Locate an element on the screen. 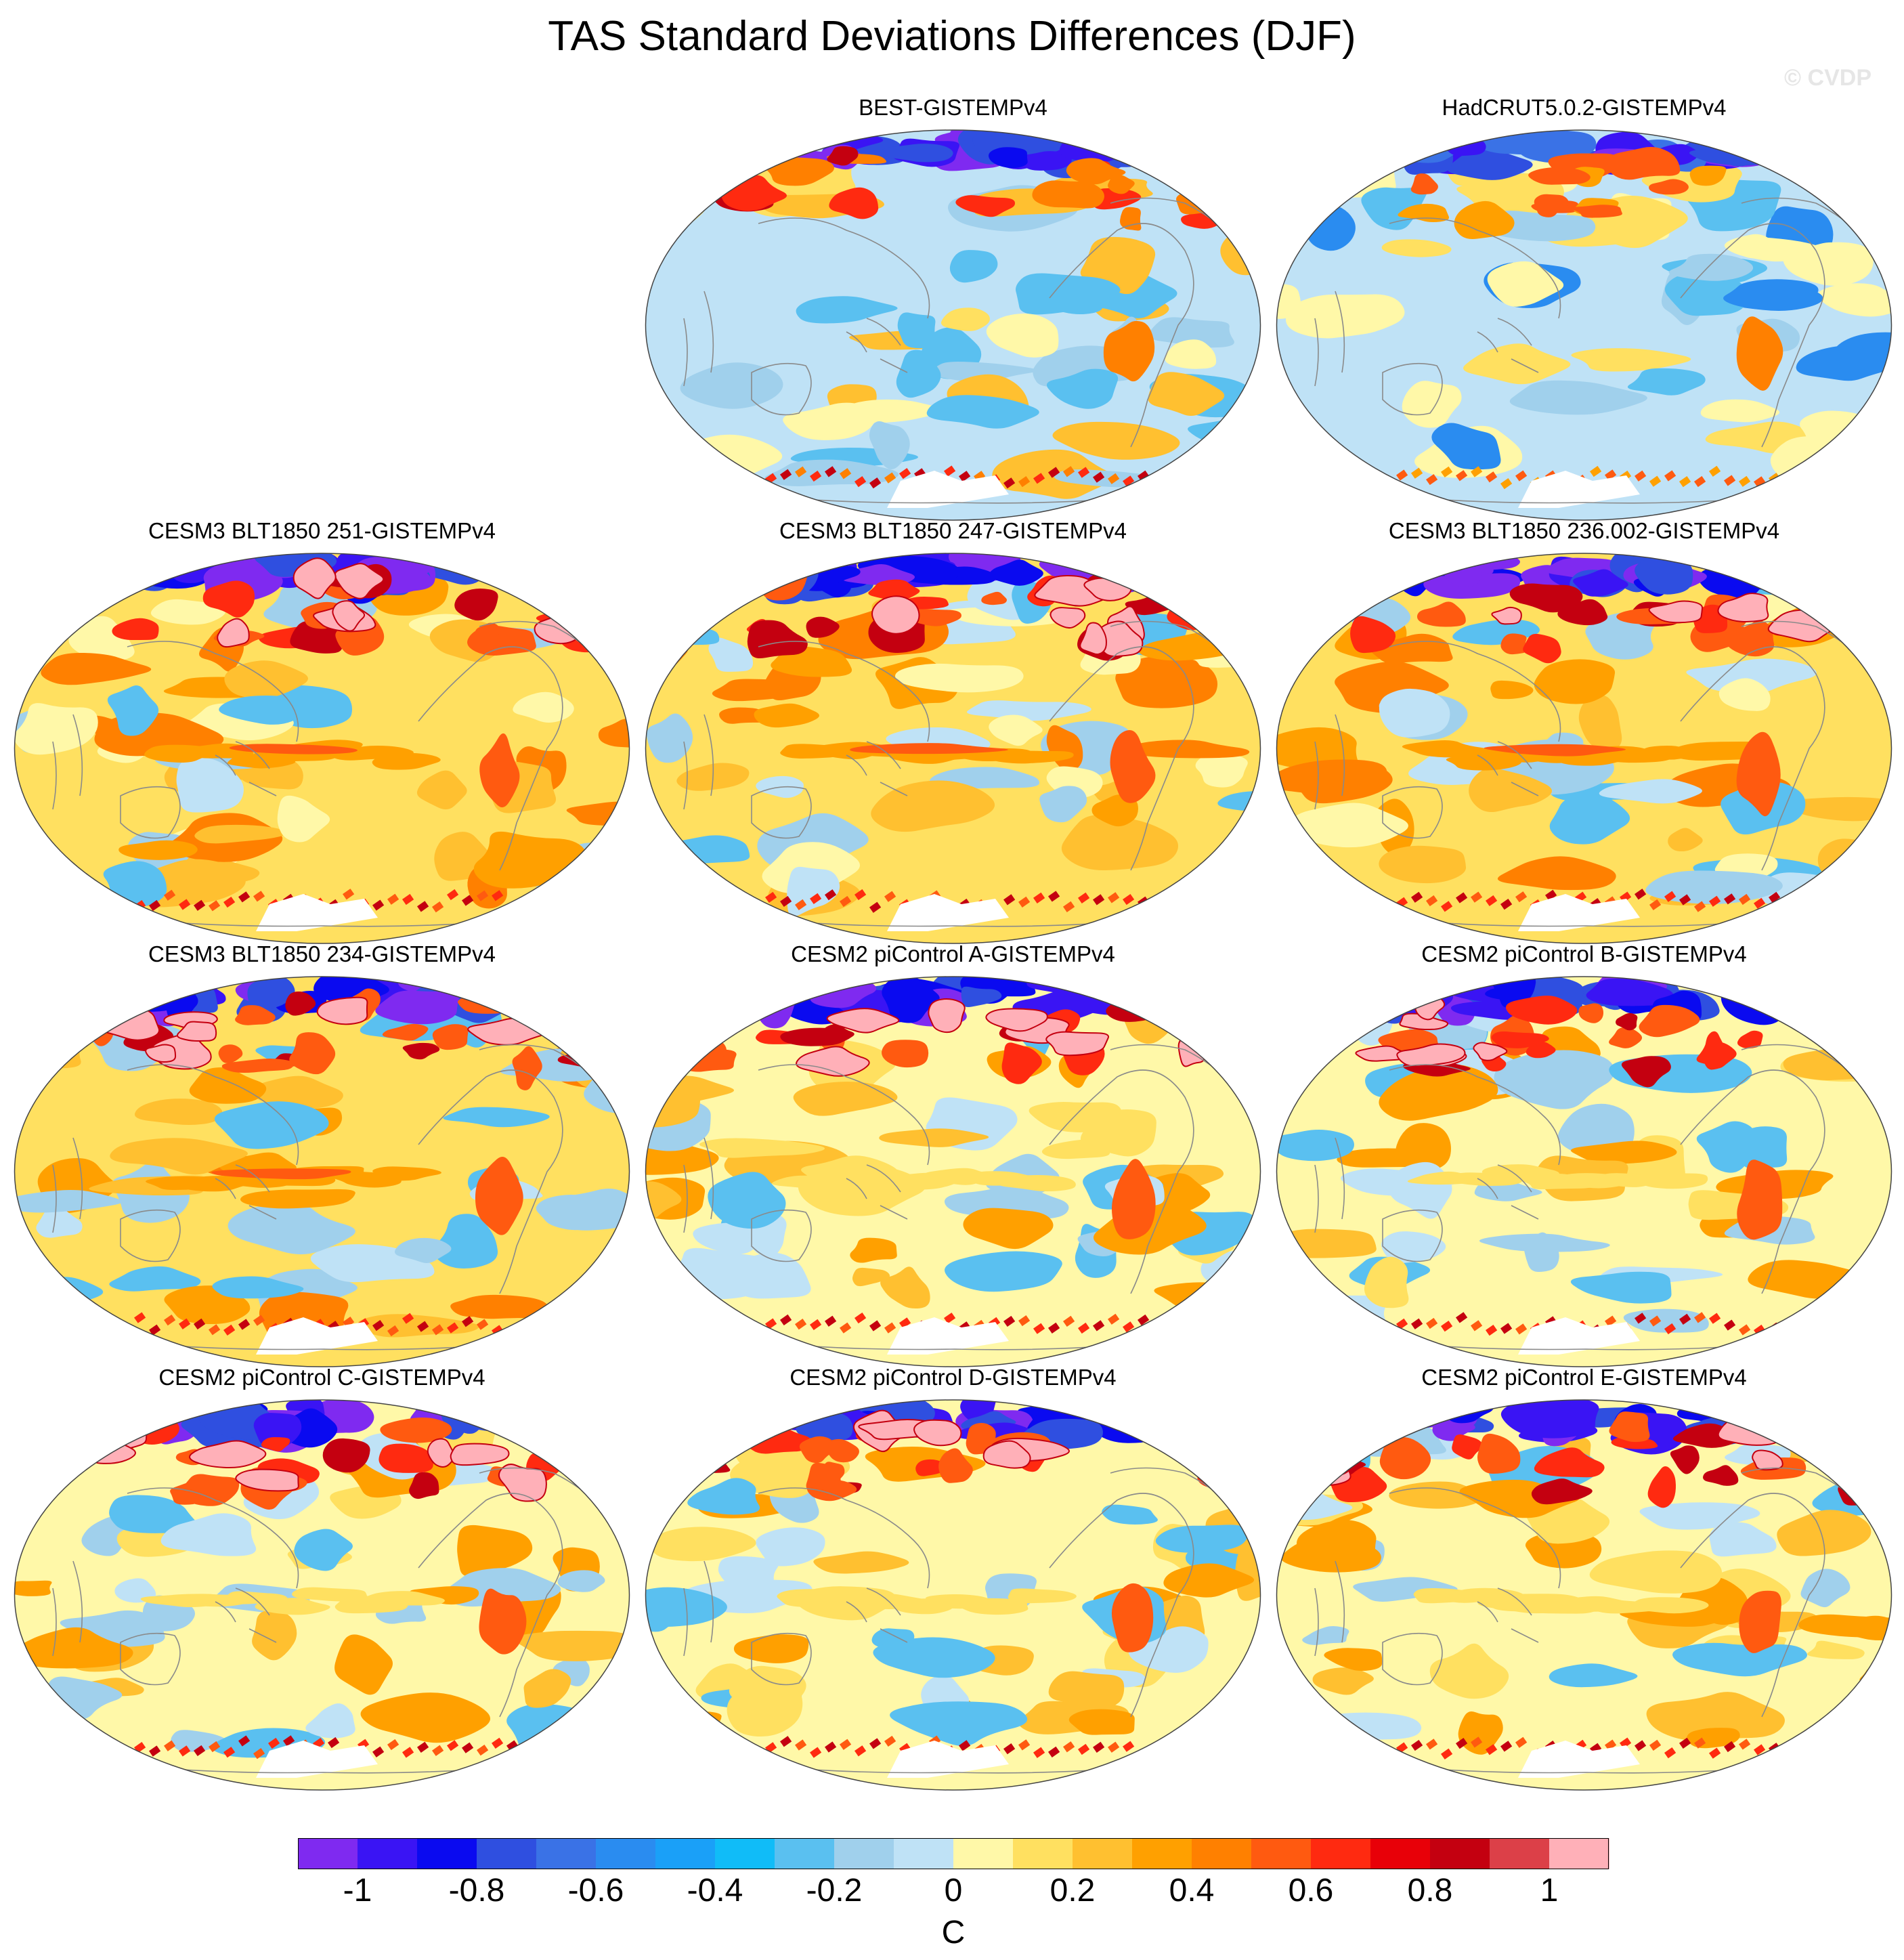 The height and width of the screenshot is (1960, 1904). map-panel: CESM3 BLT1850 251-GISTEMPv4 is located at coordinates (322, 733).